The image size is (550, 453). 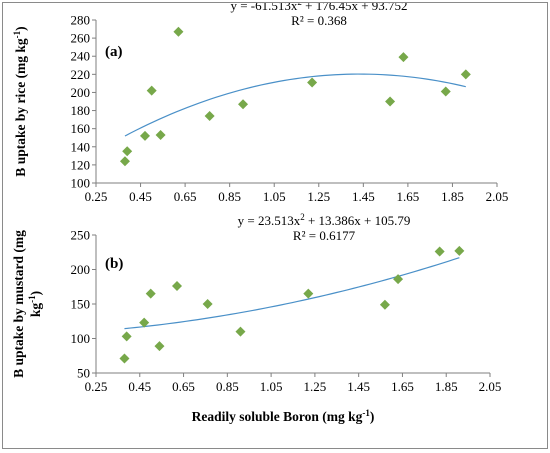 What do you see at coordinates (81, 56) in the screenshot?
I see `y-tick-label: 240` at bounding box center [81, 56].